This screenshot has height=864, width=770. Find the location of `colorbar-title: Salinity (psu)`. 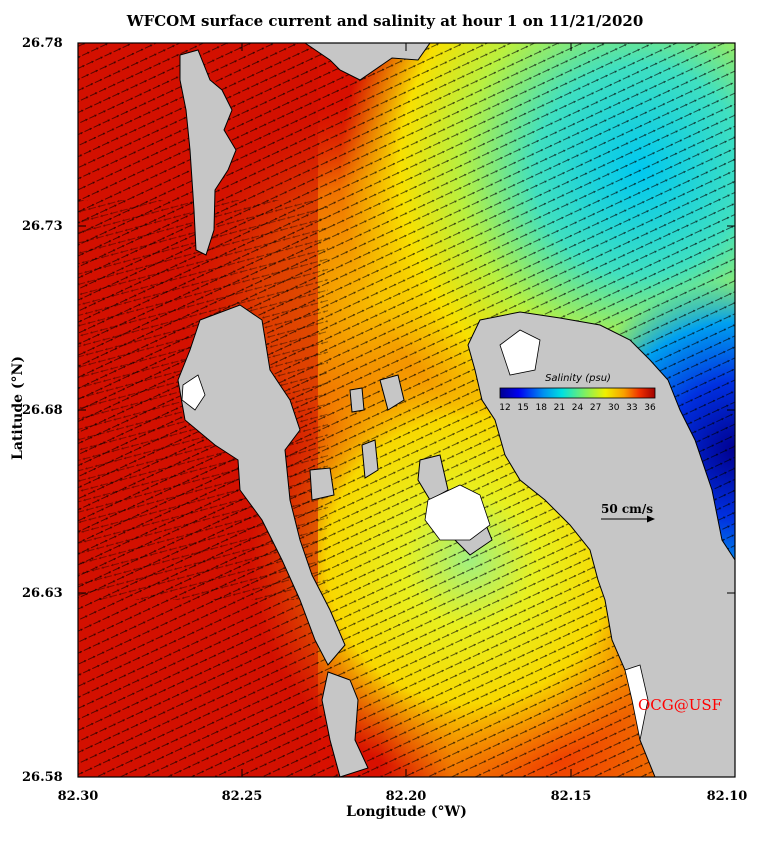

colorbar-title: Salinity (psu) is located at coordinates (578, 378).